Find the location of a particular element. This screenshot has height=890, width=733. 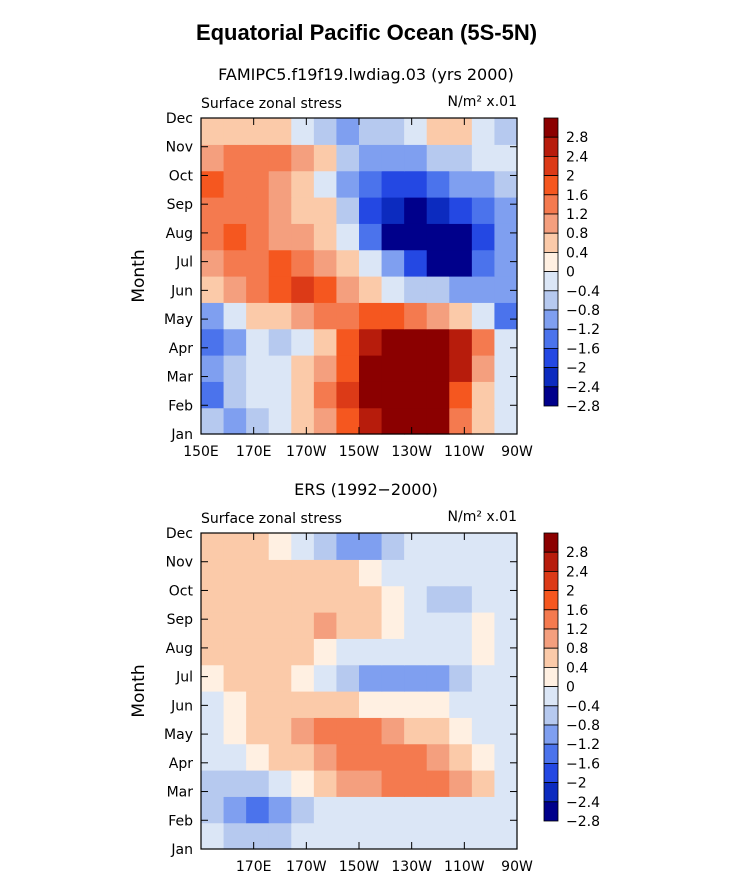

y-tick-label: Sep is located at coordinates (180, 205).